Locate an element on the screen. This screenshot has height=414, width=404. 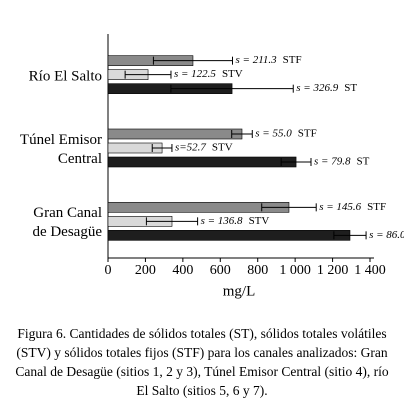
error-label: s=52.7 is located at coordinates (190, 148).